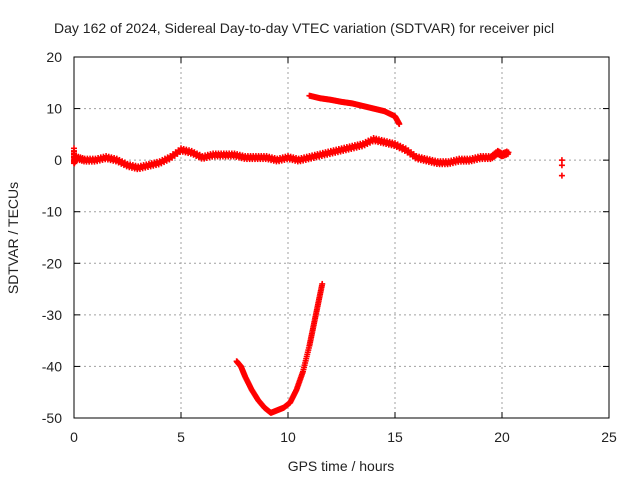 This screenshot has height=480, width=640. Describe the element at coordinates (52, 212) in the screenshot. I see `y-tick-label: -10` at that location.